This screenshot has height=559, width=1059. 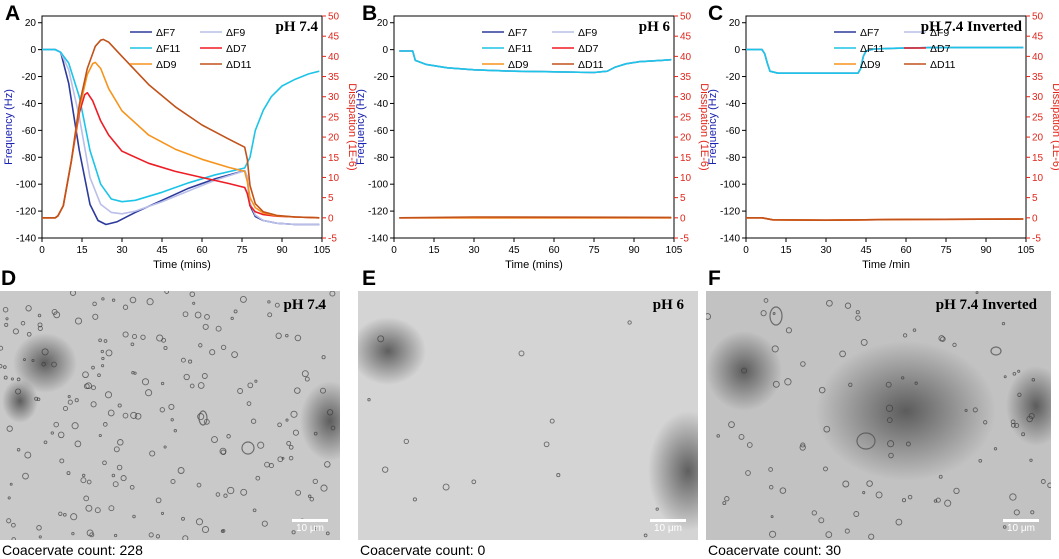 What do you see at coordinates (1038, 178) in the screenshot?
I see `y2-tick-label: 10` at bounding box center [1038, 178].